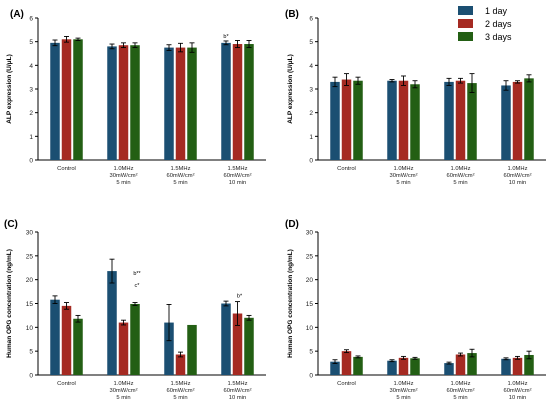  I want to click on panel-label: (C), so click(11, 224).